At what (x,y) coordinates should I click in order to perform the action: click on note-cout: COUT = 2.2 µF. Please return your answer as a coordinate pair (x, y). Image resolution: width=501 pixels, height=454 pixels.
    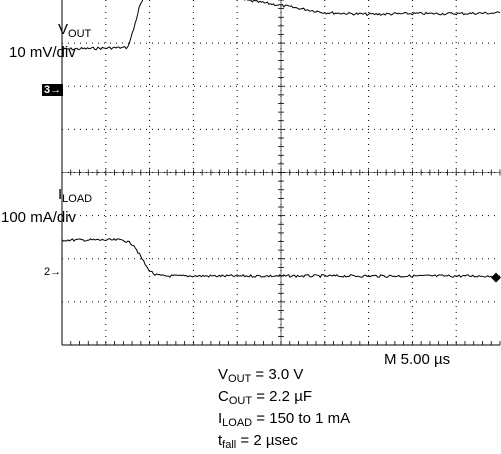
    Looking at the image, I should click on (265, 397).